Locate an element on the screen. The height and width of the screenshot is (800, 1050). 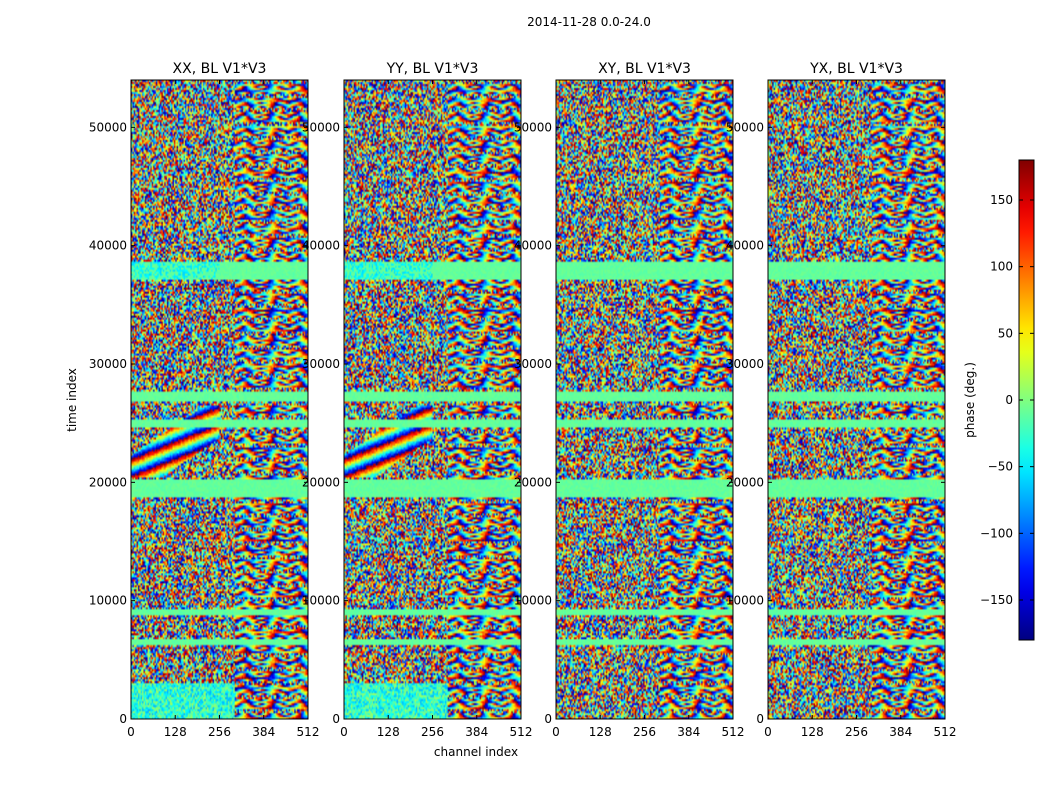
panel-title: YY, BL V1*V3 is located at coordinates (432, 69).